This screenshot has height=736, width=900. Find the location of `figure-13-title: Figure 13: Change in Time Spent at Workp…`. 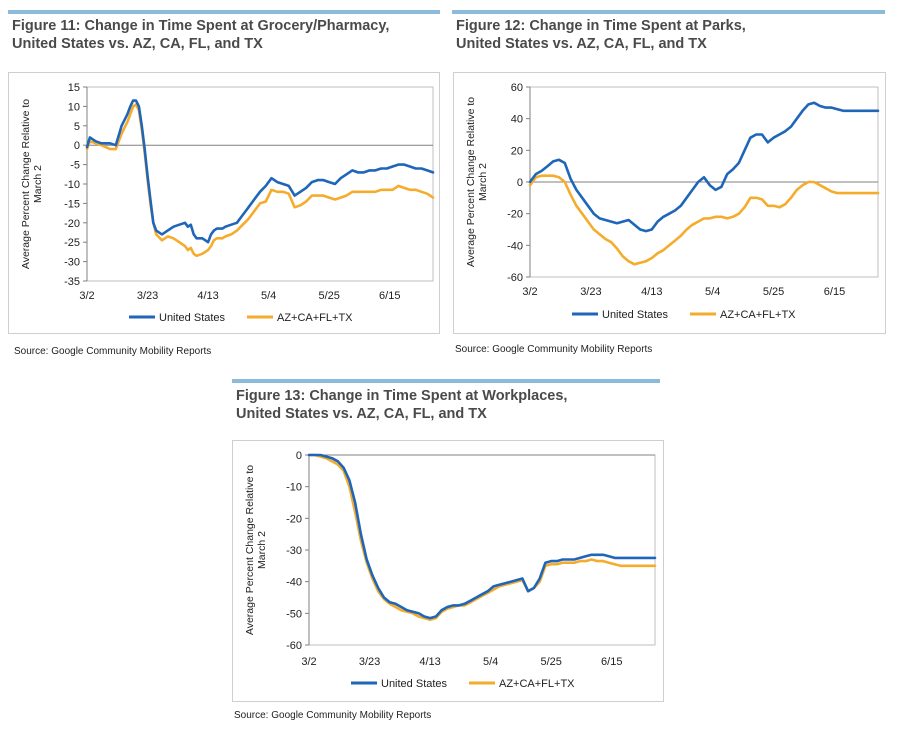

figure-13-title: Figure 13: Change in Time Spent at Workp… is located at coordinates (401, 405).